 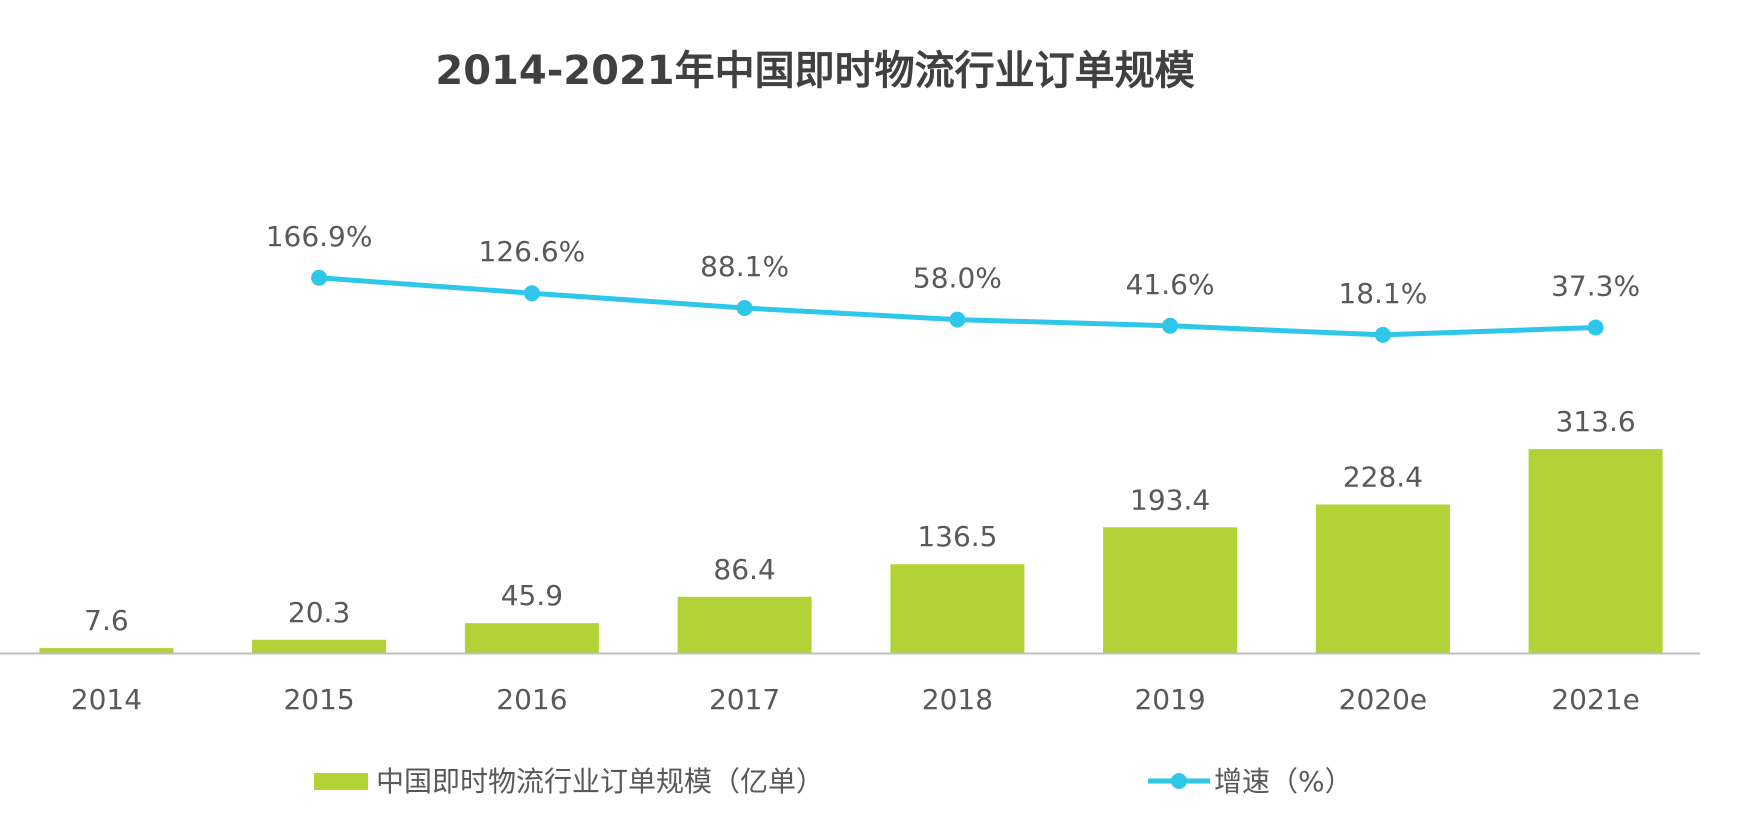 What do you see at coordinates (1283, 781) in the screenshot?
I see `legend-line-label: 增速（%）` at bounding box center [1283, 781].